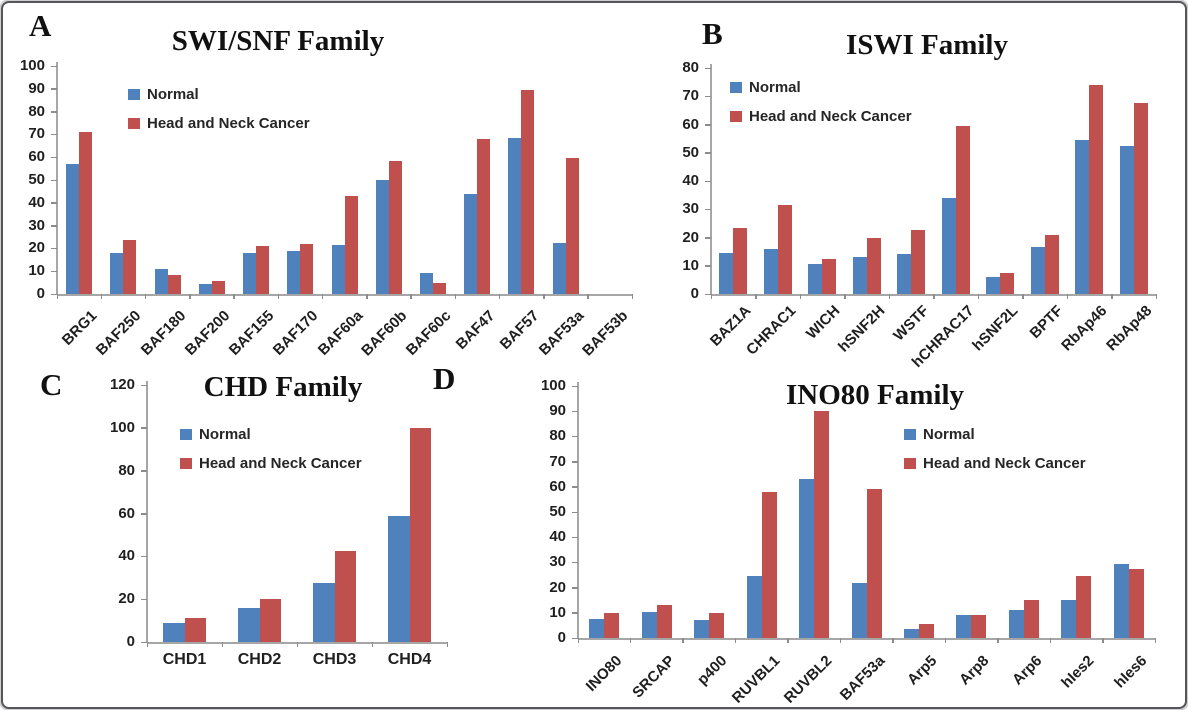 This screenshot has height=710, width=1188. Describe the element at coordinates (995, 463) in the screenshot. I see `legend-row-cancer: Head and Neck Cancer` at that location.